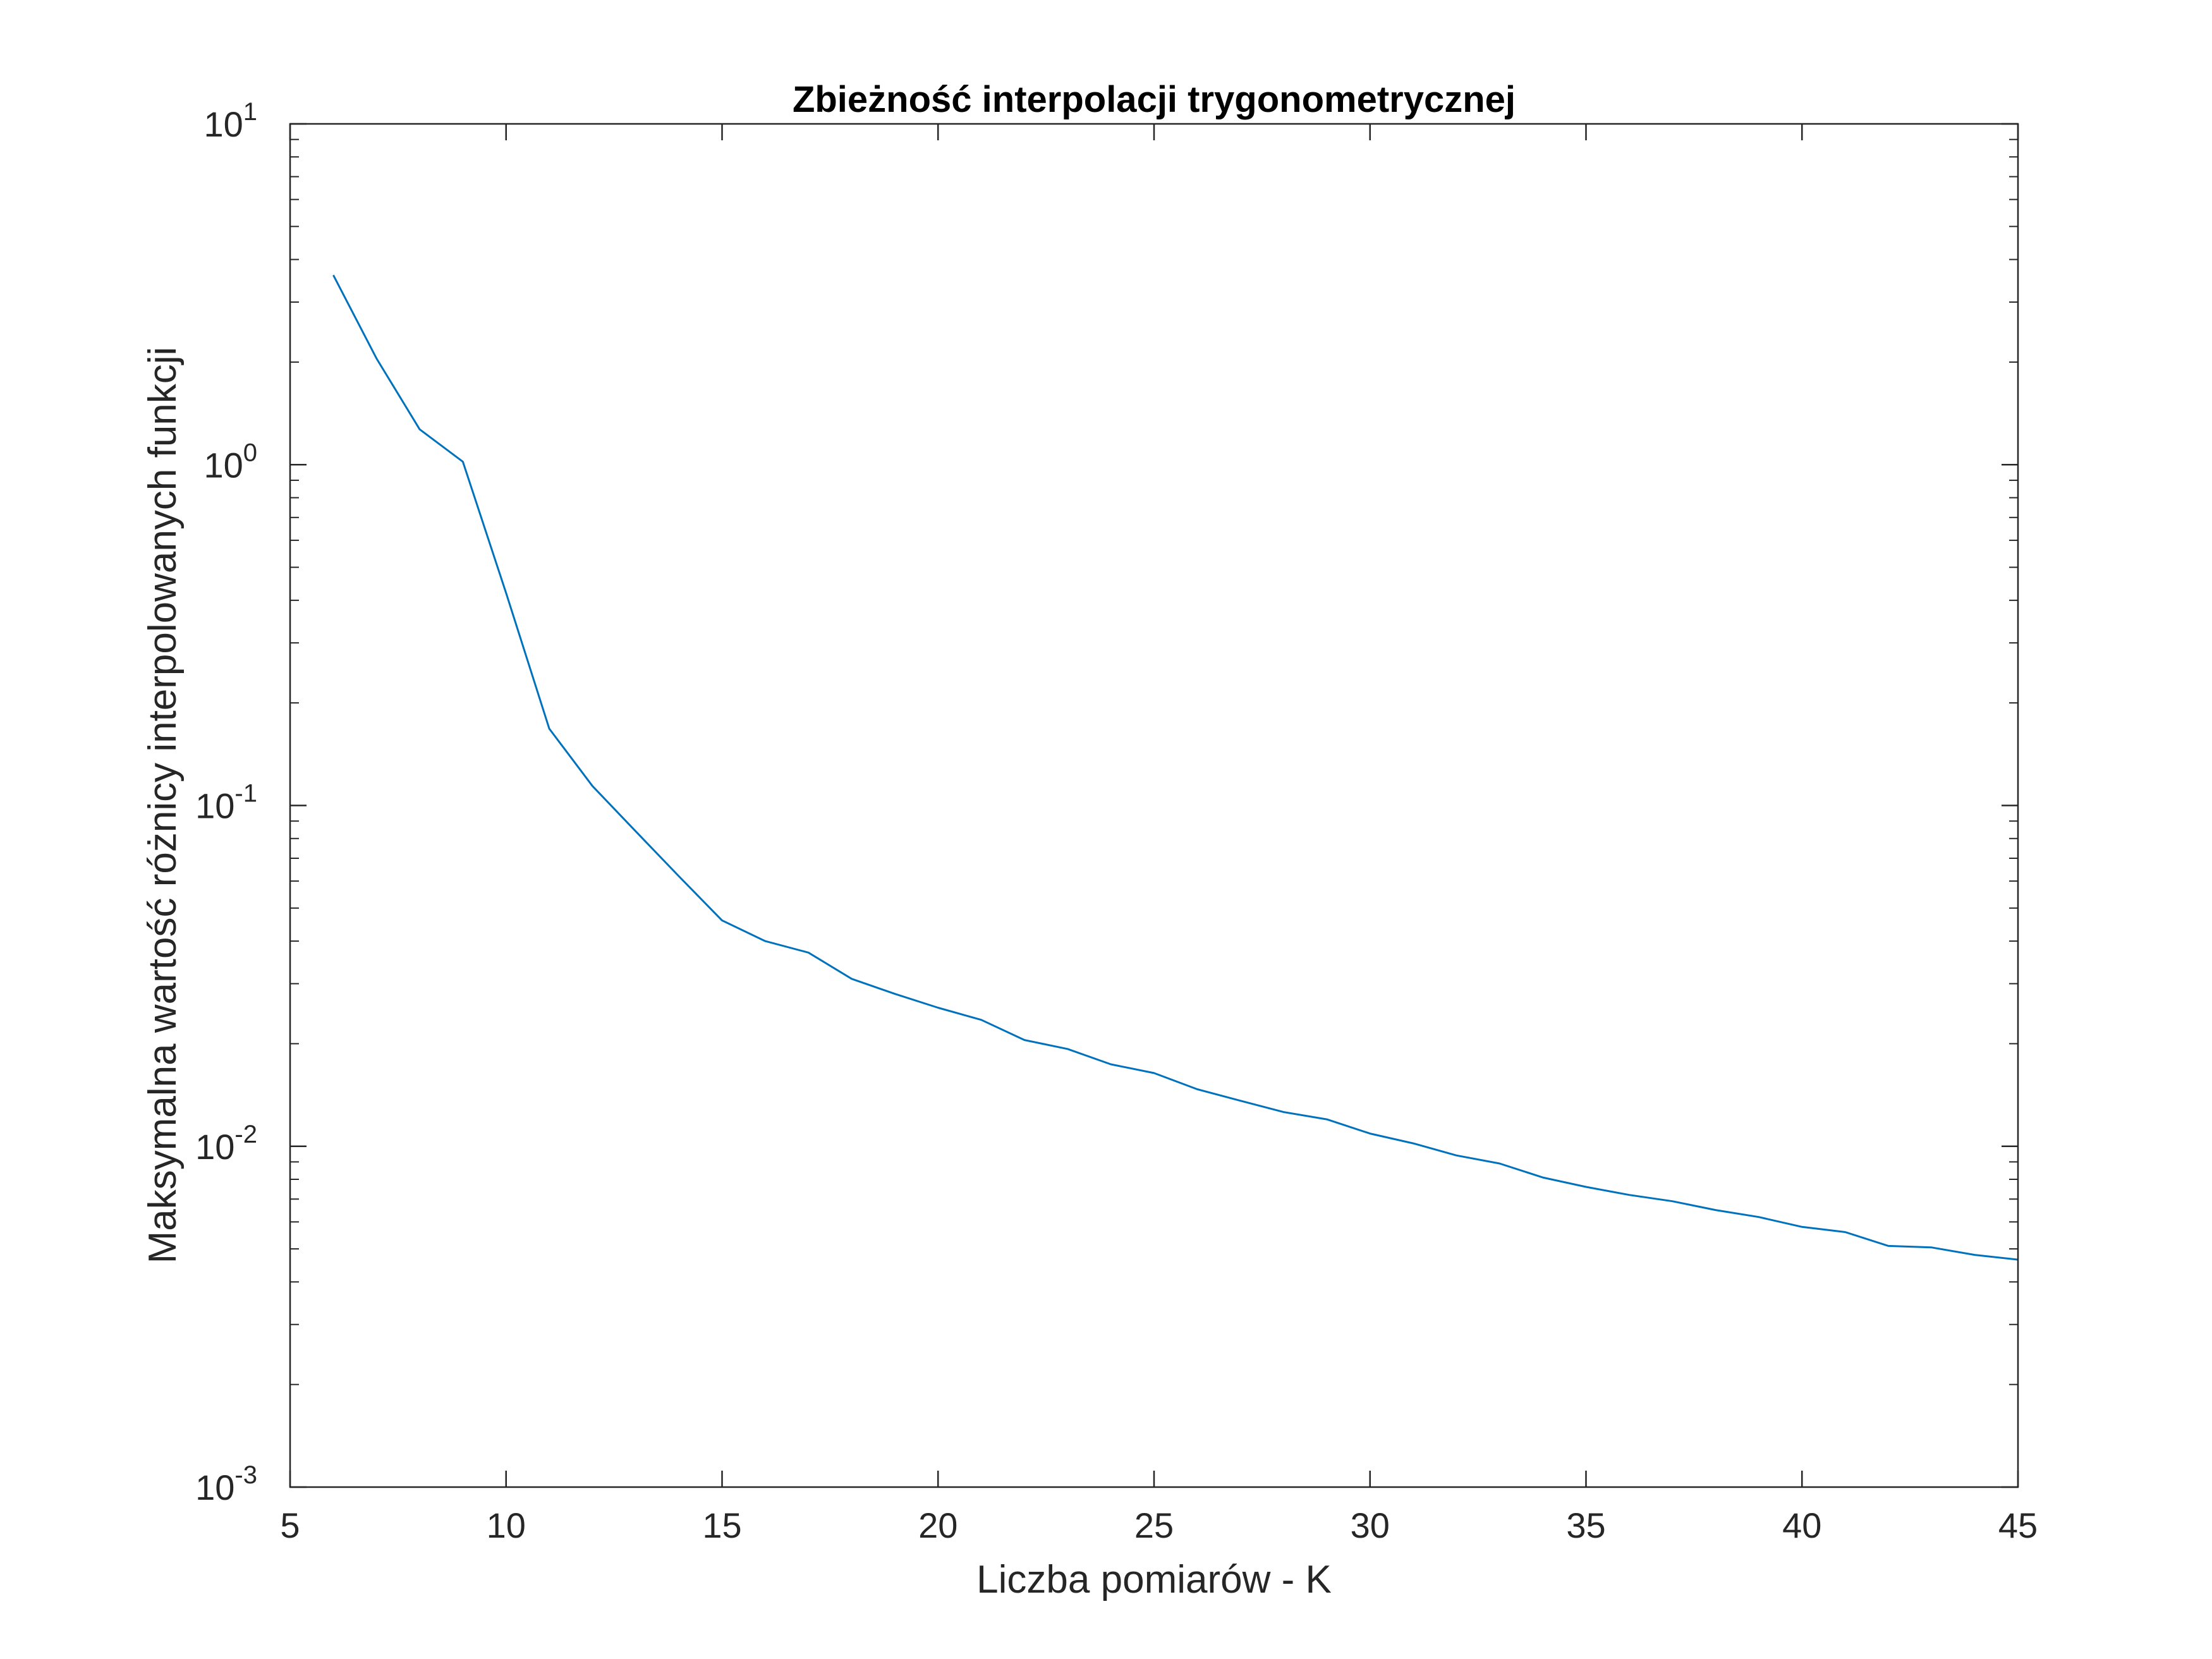  I want to click on x-tick-label-8: 45, so click(2018, 1525).